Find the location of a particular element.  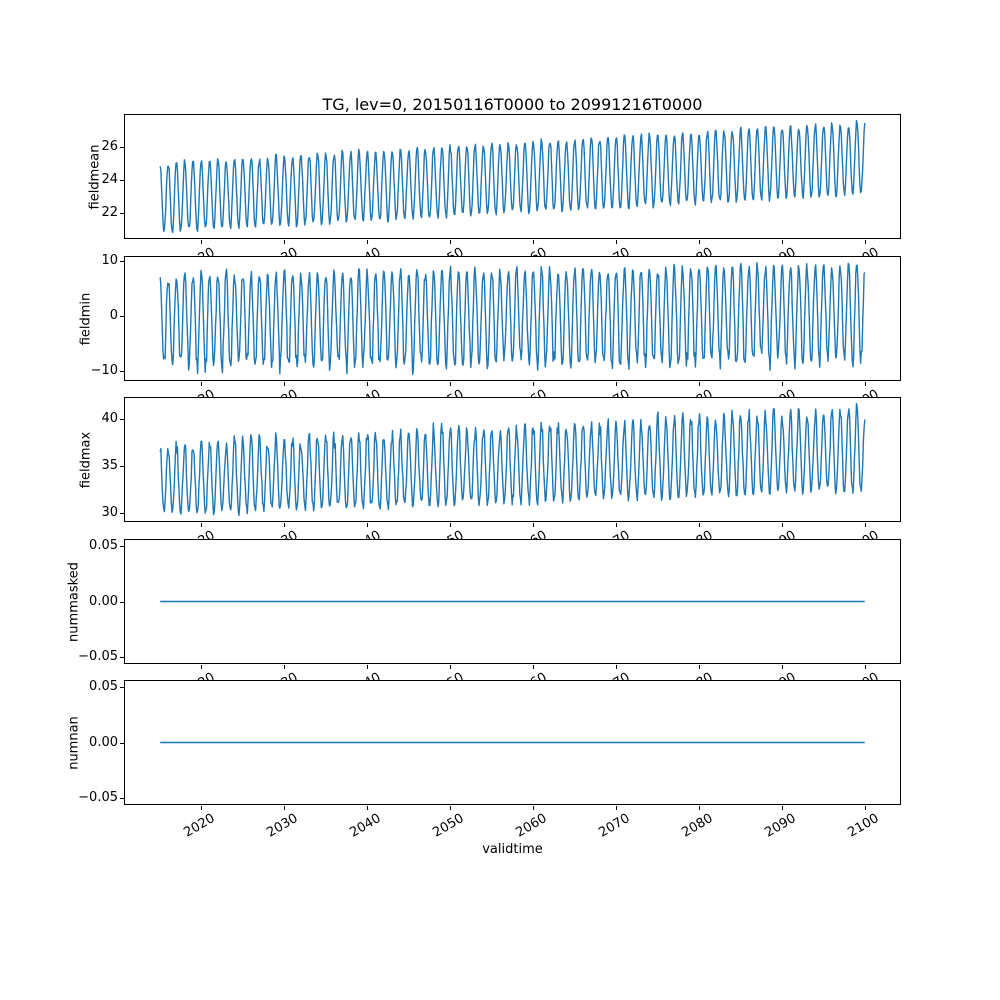

subplot-nummasked-axes is located at coordinates (512, 601).